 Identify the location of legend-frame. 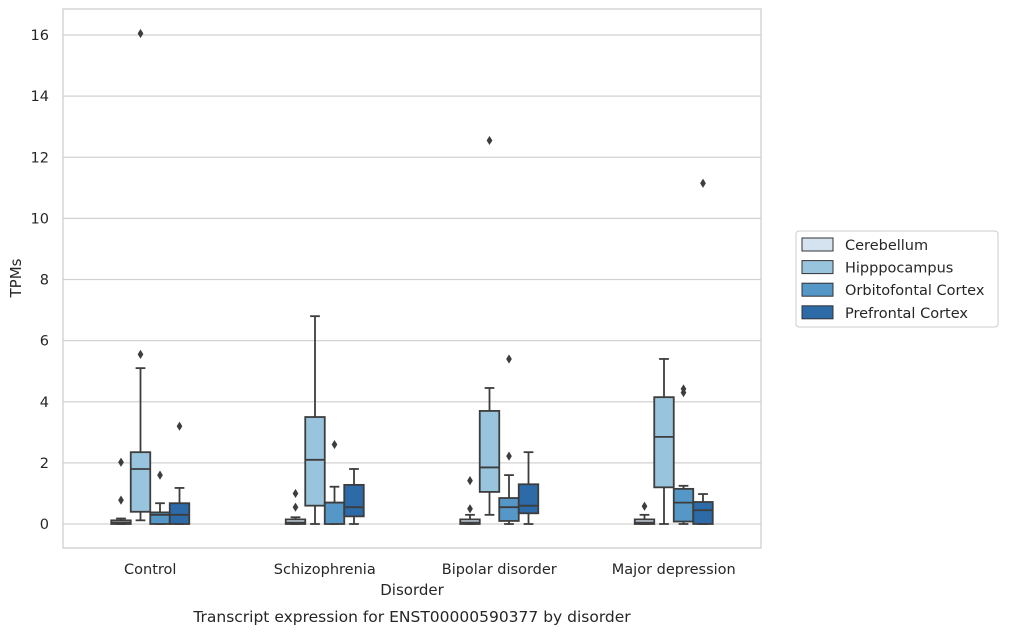
(897, 279).